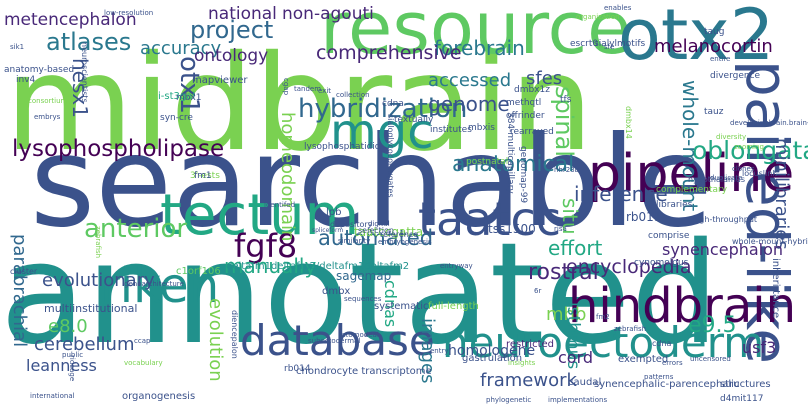 This screenshot has height=404, width=808. What do you see at coordinates (487, 162) in the screenshot?
I see `word-112: postnatal` at bounding box center [487, 162].